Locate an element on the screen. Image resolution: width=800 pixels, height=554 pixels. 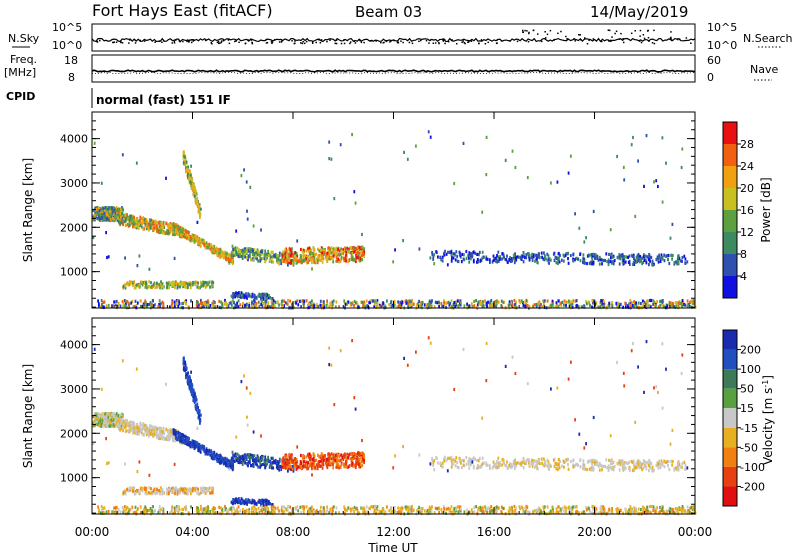
nave-label: Nave is located at coordinates (764, 69).